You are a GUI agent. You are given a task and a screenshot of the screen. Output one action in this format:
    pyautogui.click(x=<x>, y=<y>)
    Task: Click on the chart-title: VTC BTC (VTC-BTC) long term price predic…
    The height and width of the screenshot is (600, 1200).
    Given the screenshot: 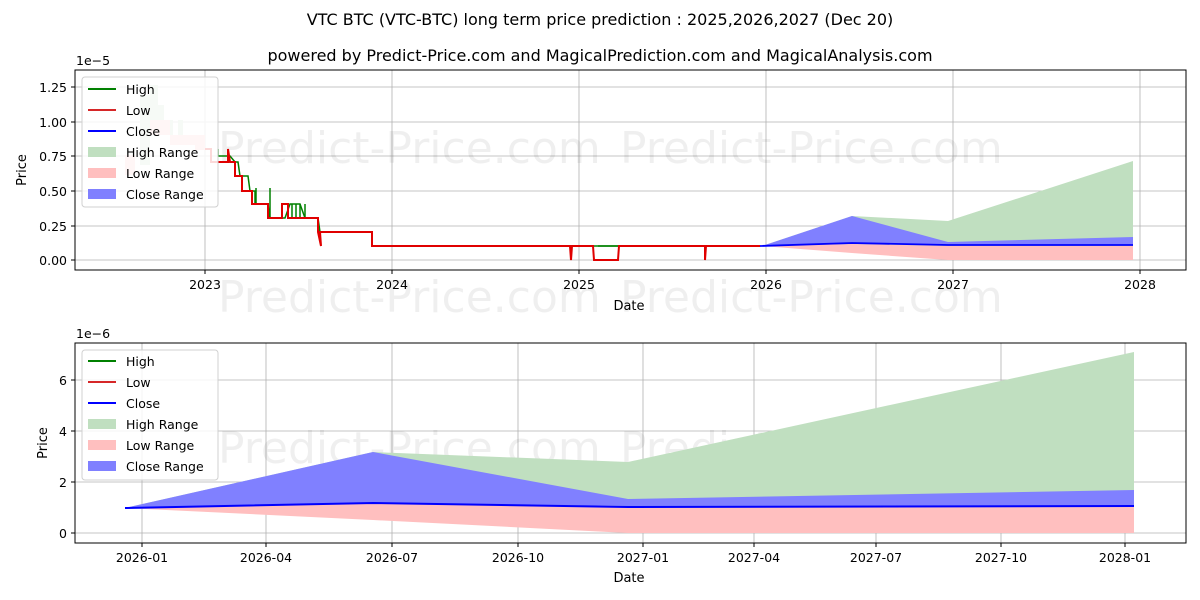 What is the action you would take?
    pyautogui.click(x=600, y=19)
    